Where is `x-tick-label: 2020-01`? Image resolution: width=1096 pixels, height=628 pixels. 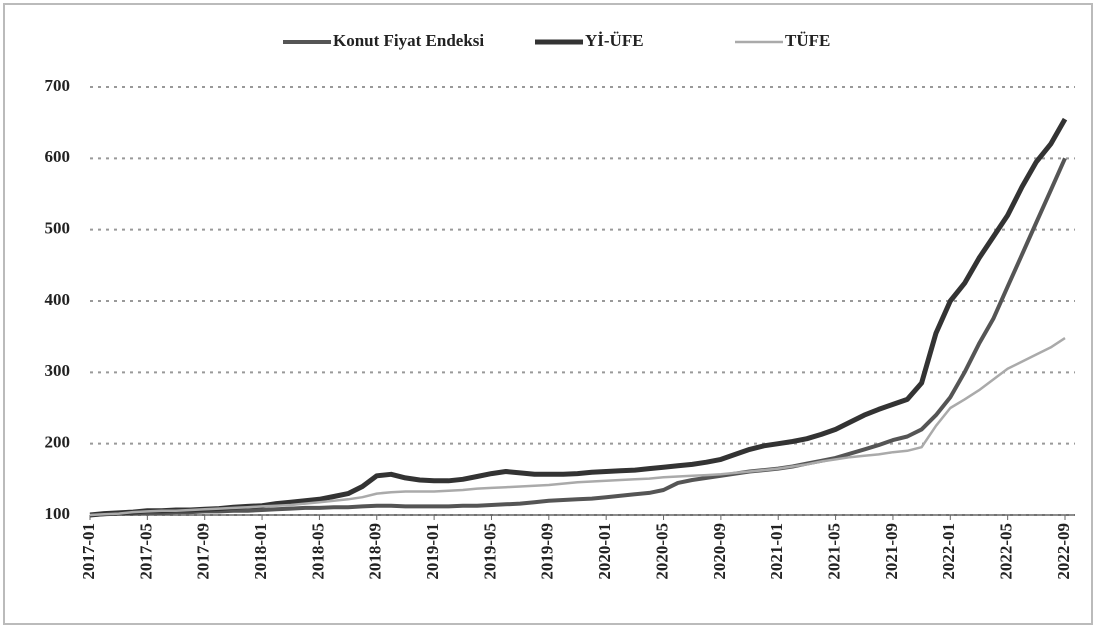
x-tick-label: 2020-01 is located at coordinates (604, 551).